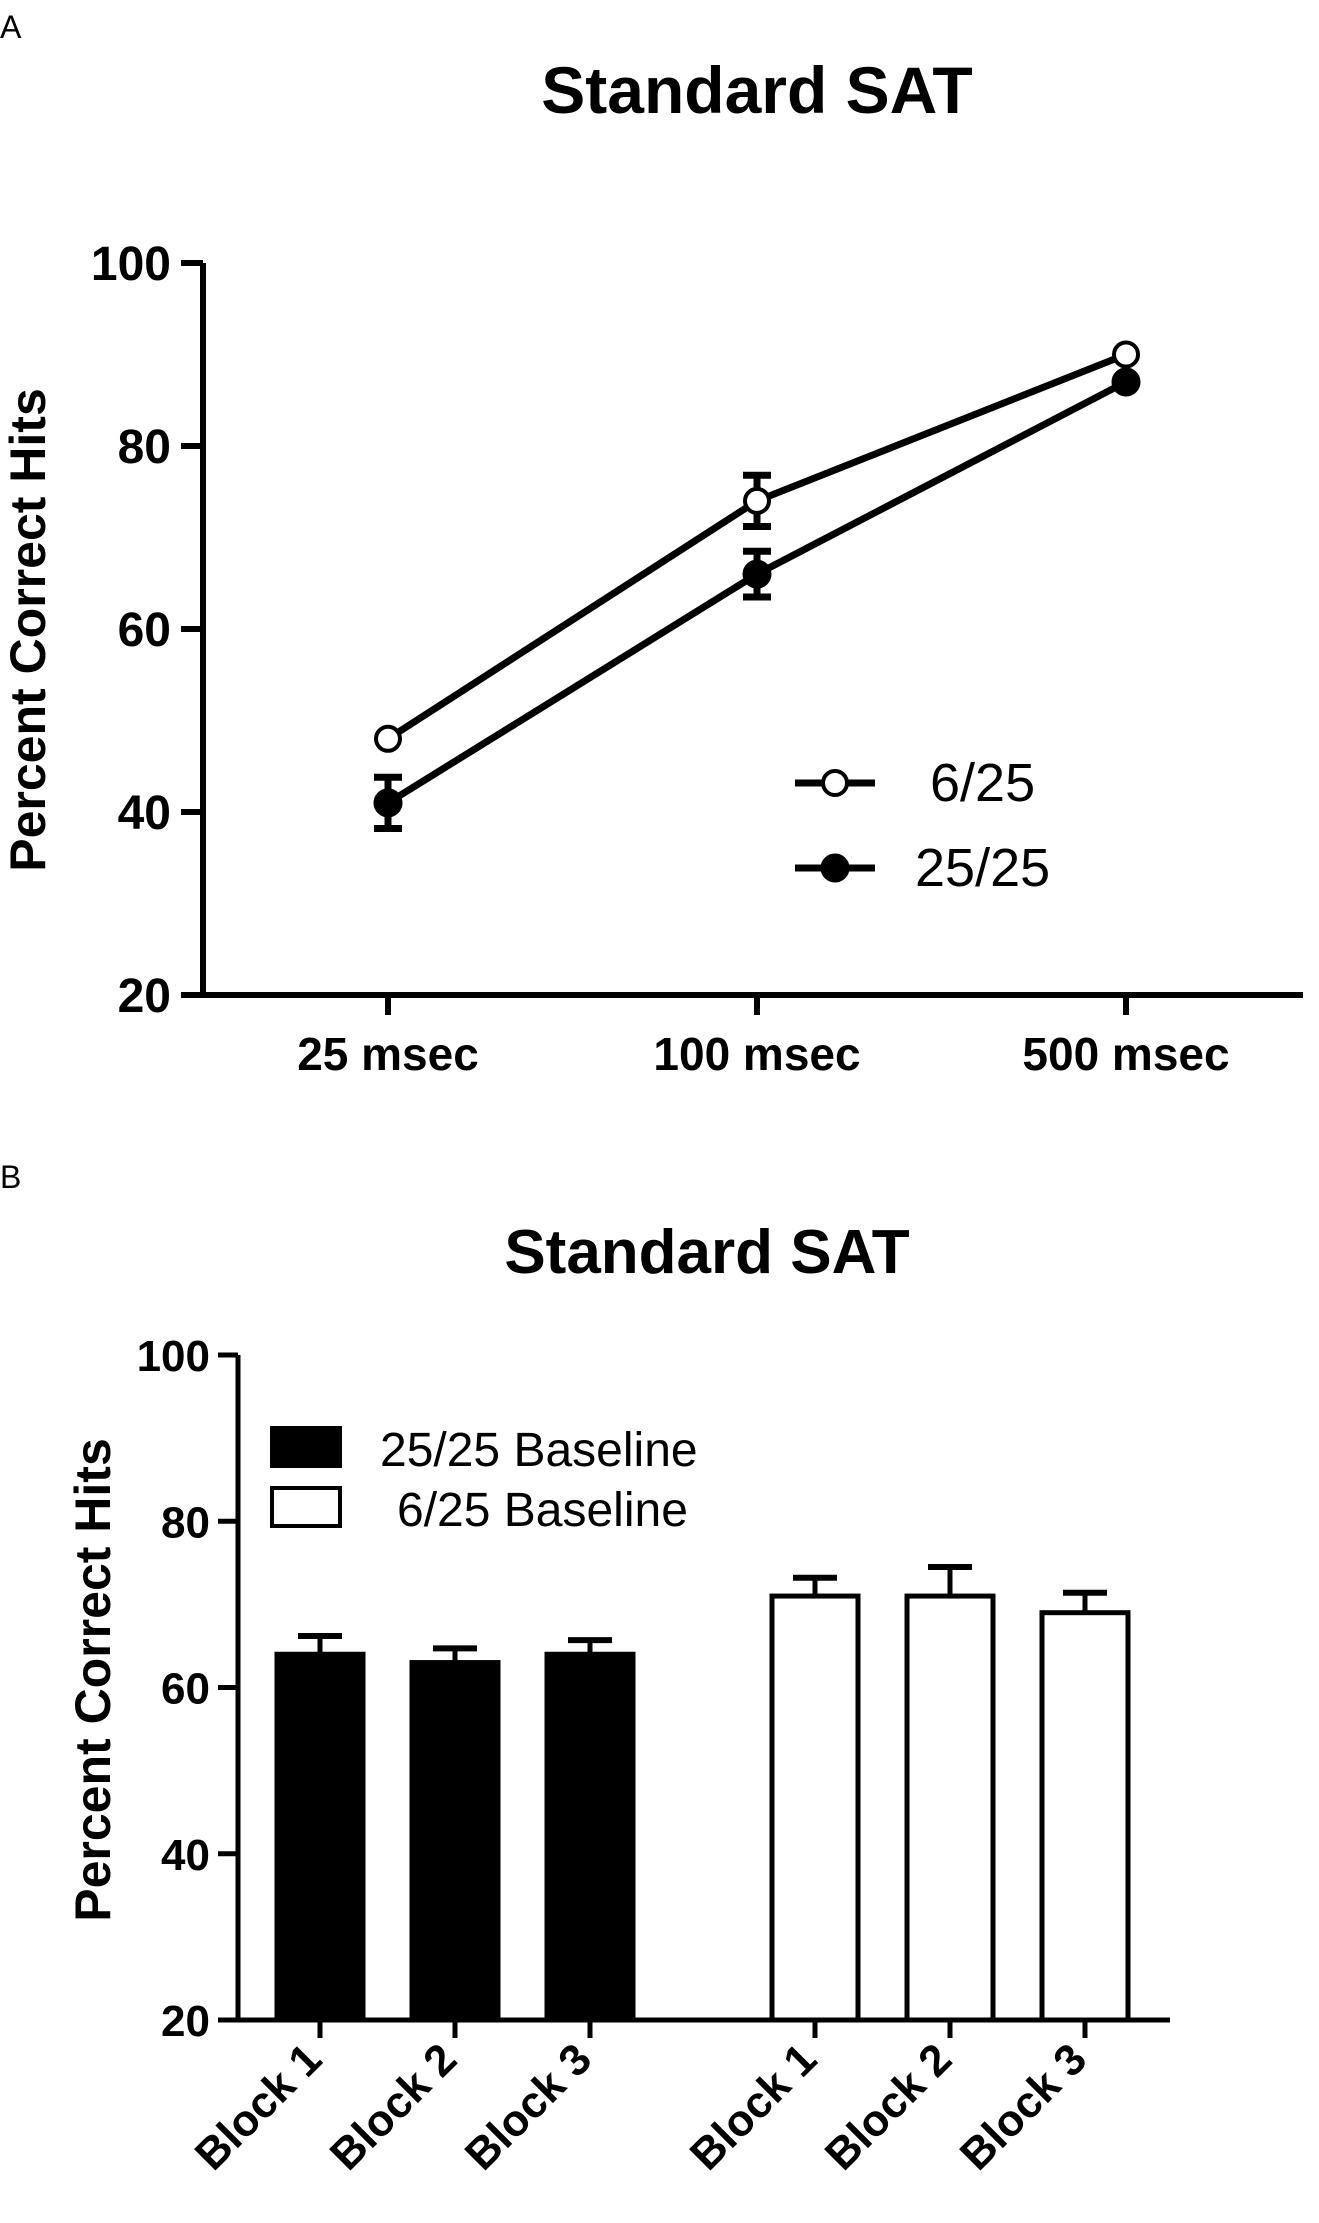 The height and width of the screenshot is (2223, 1319). What do you see at coordinates (173, 1356) in the screenshot?
I see `panel-b-y-tick-label: 100` at bounding box center [173, 1356].